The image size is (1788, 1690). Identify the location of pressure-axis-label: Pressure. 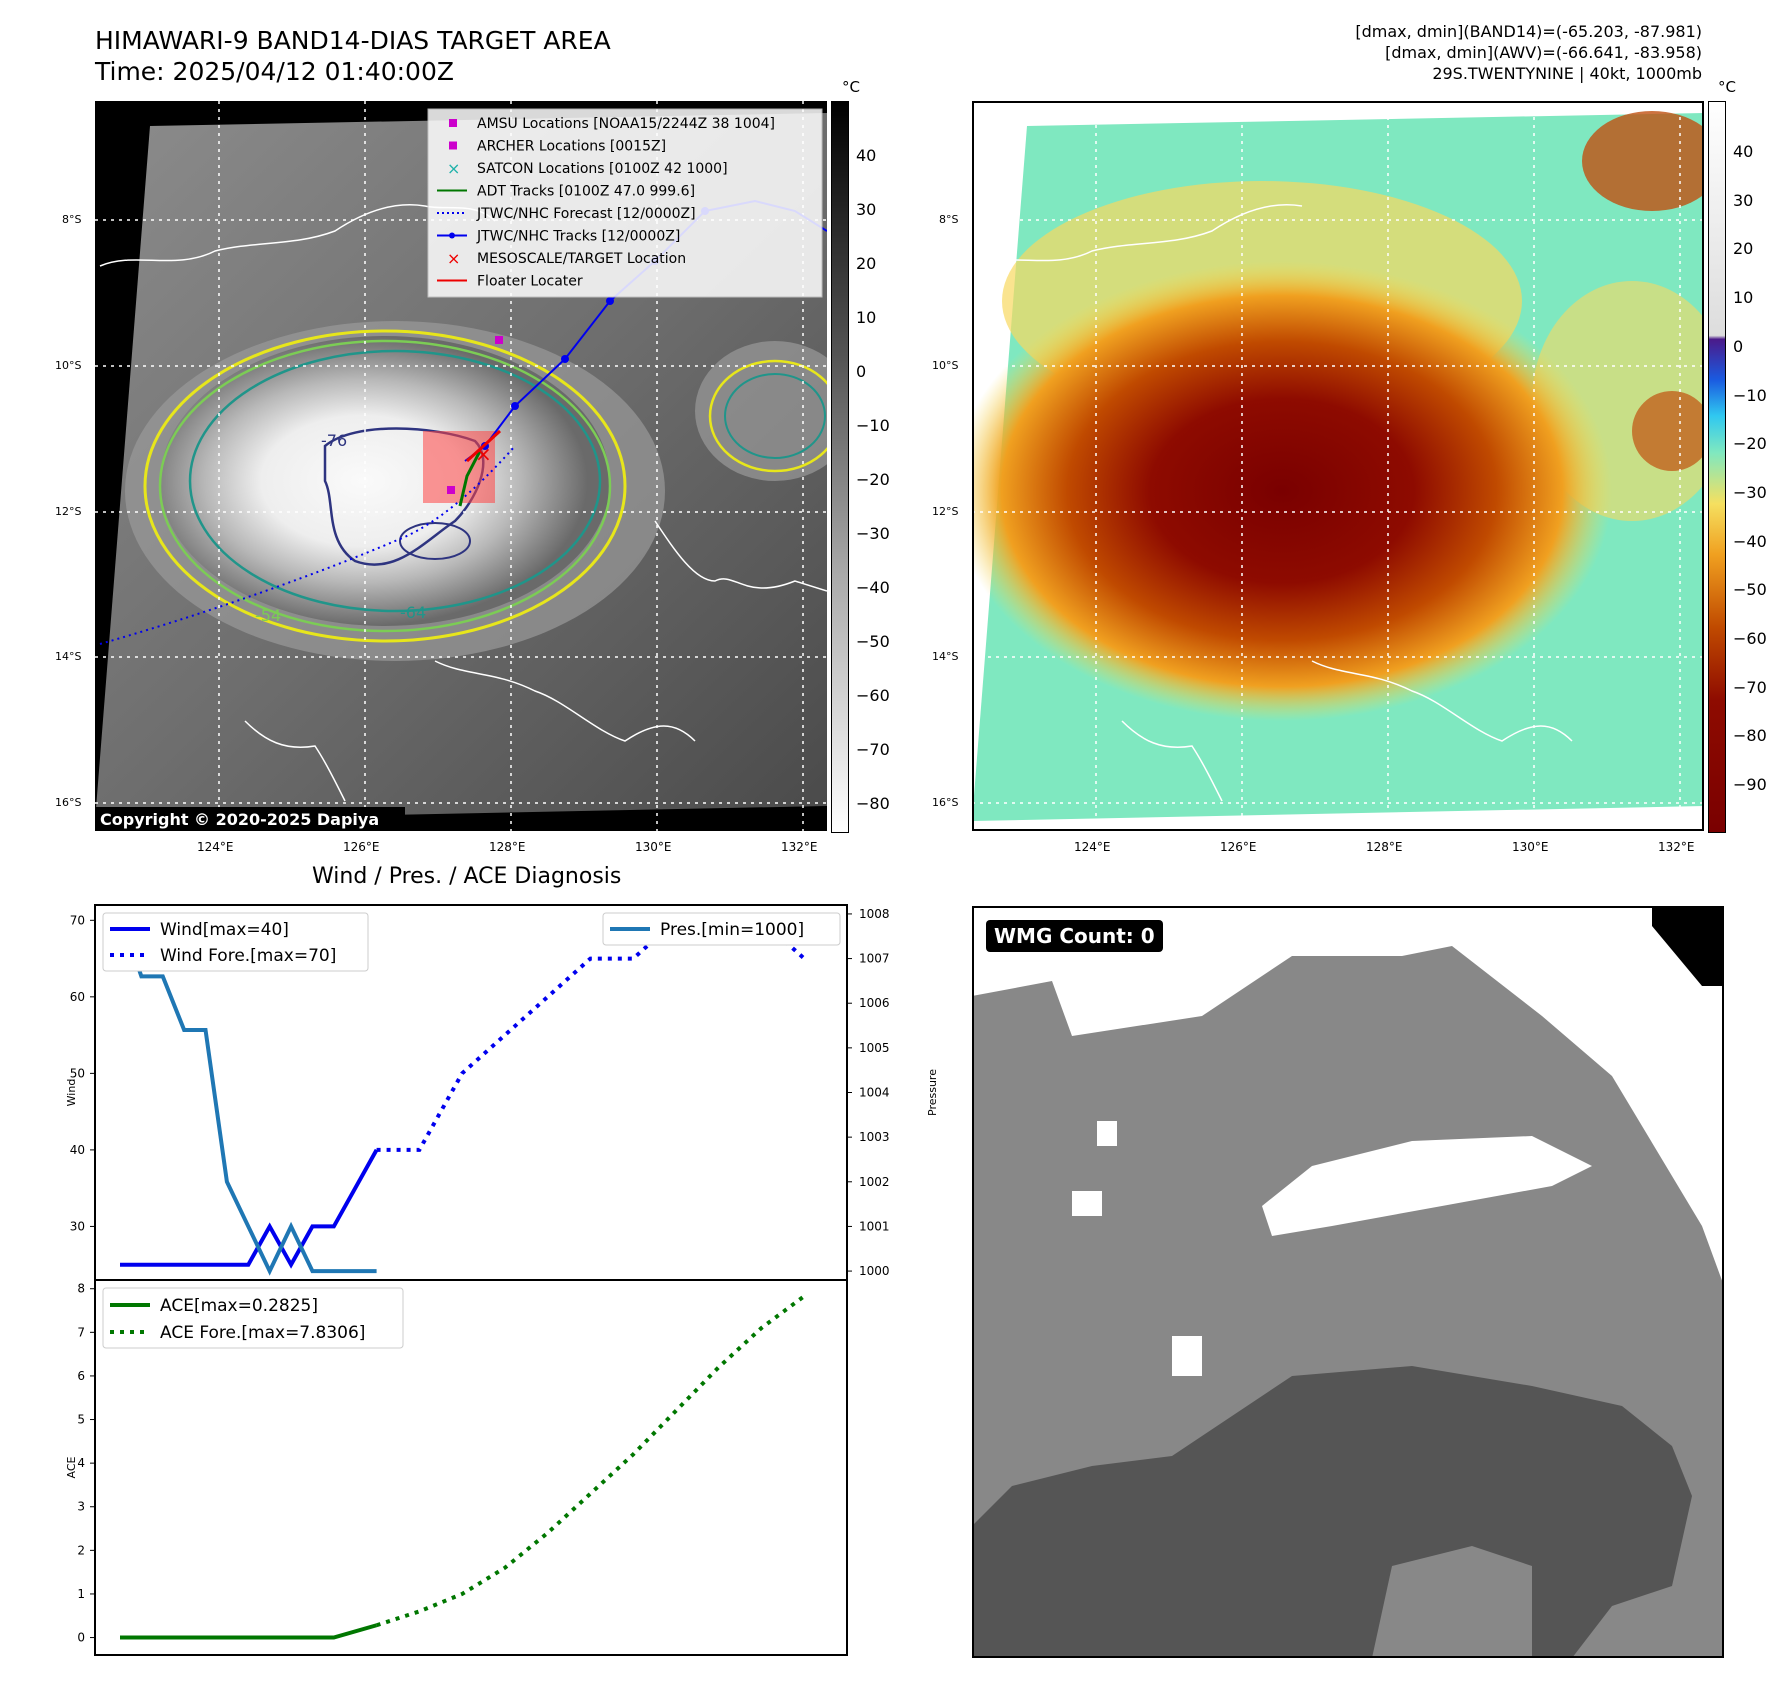
(932, 1092).